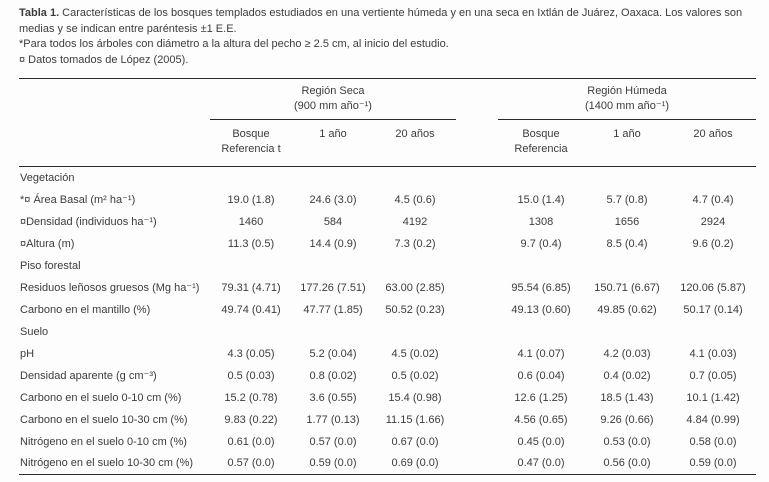 The width and height of the screenshot is (769, 482). Describe the element at coordinates (333, 199) in the screenshot. I see `cell-value: 24.6 (3.0)` at that location.